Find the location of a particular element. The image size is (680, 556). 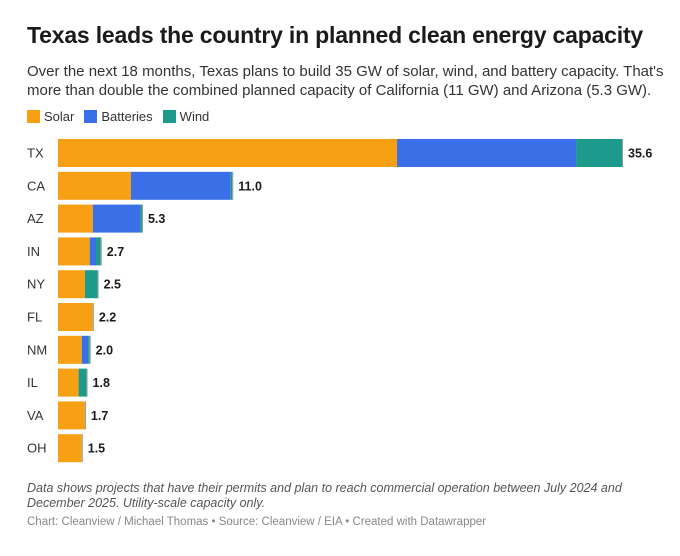

category-label: IN is located at coordinates (33, 251).